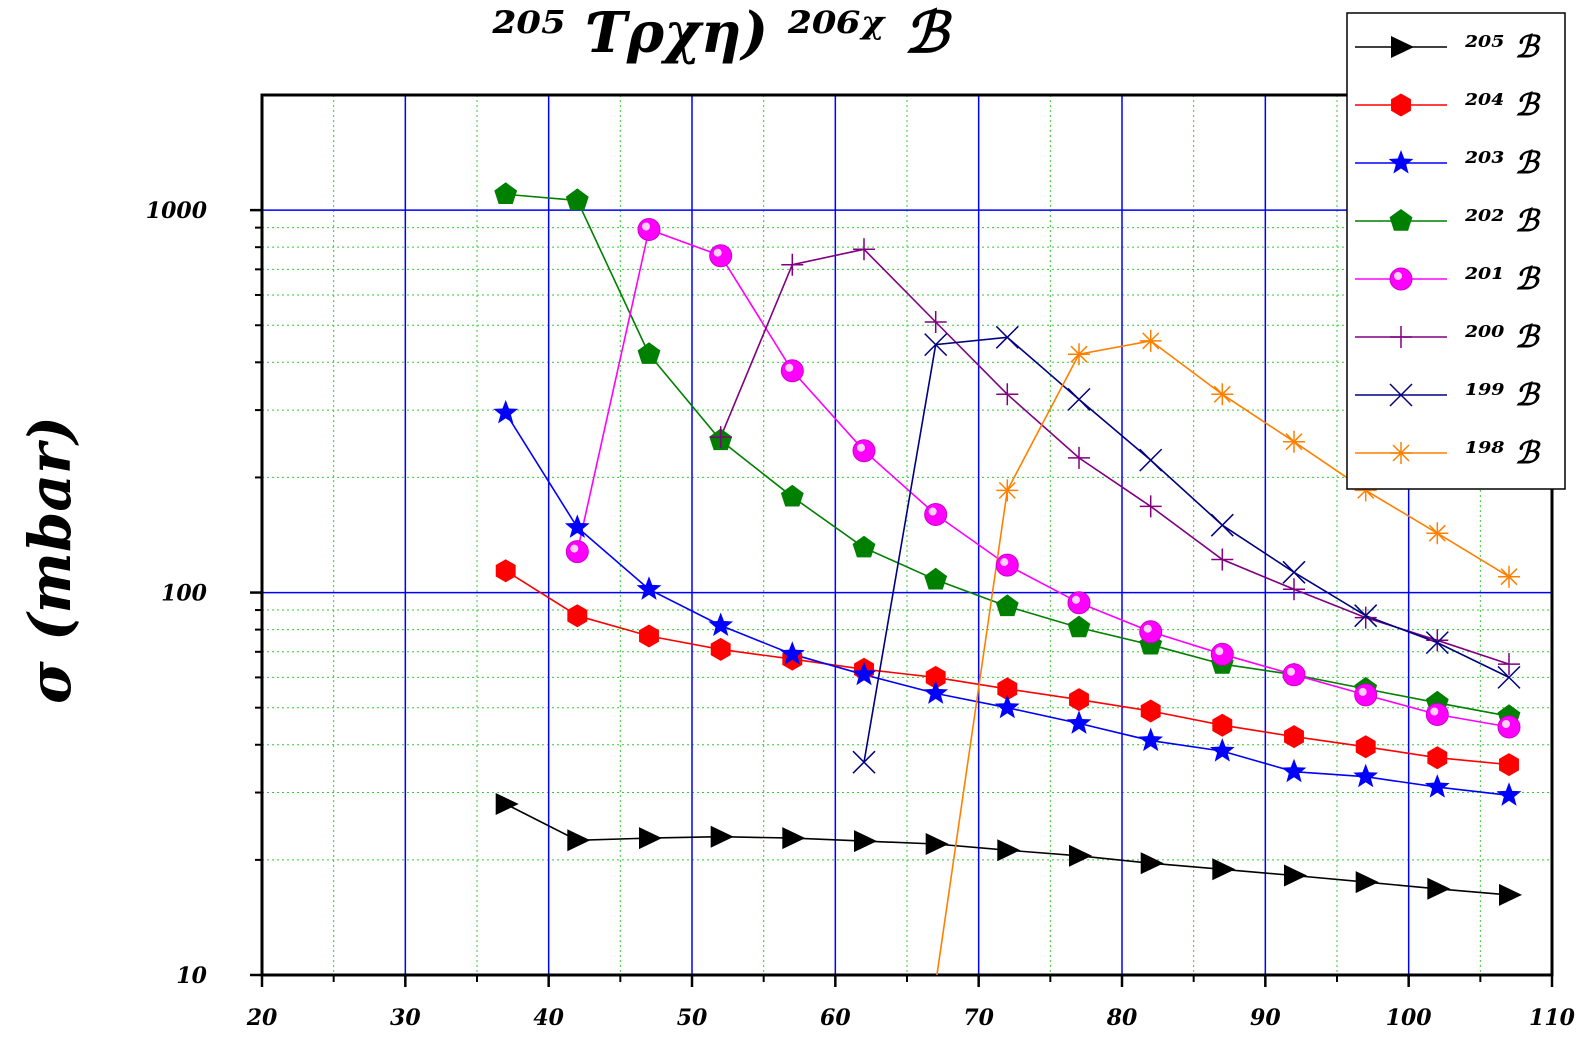 This screenshot has width=1590, height=1057. I want to click on x-tick-label: 20, so click(262, 1018).